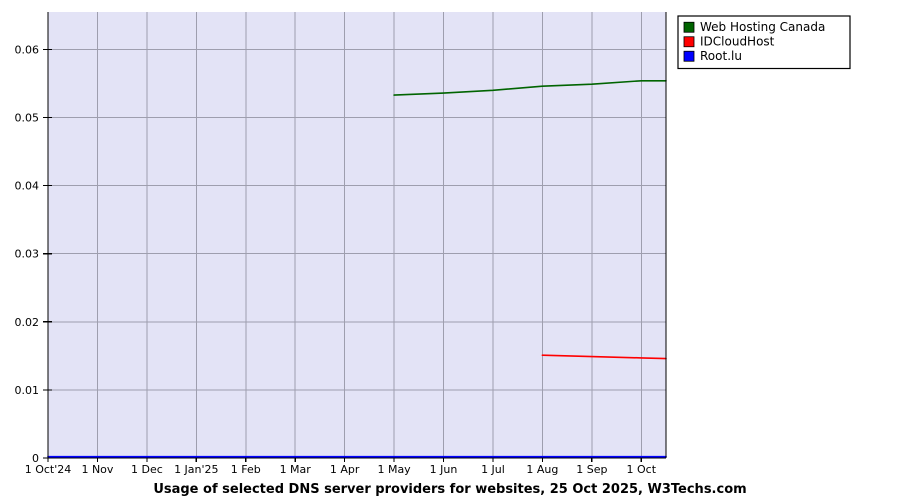 This screenshot has width=900, height=500. I want to click on y-tick-label: 0, so click(35, 458).